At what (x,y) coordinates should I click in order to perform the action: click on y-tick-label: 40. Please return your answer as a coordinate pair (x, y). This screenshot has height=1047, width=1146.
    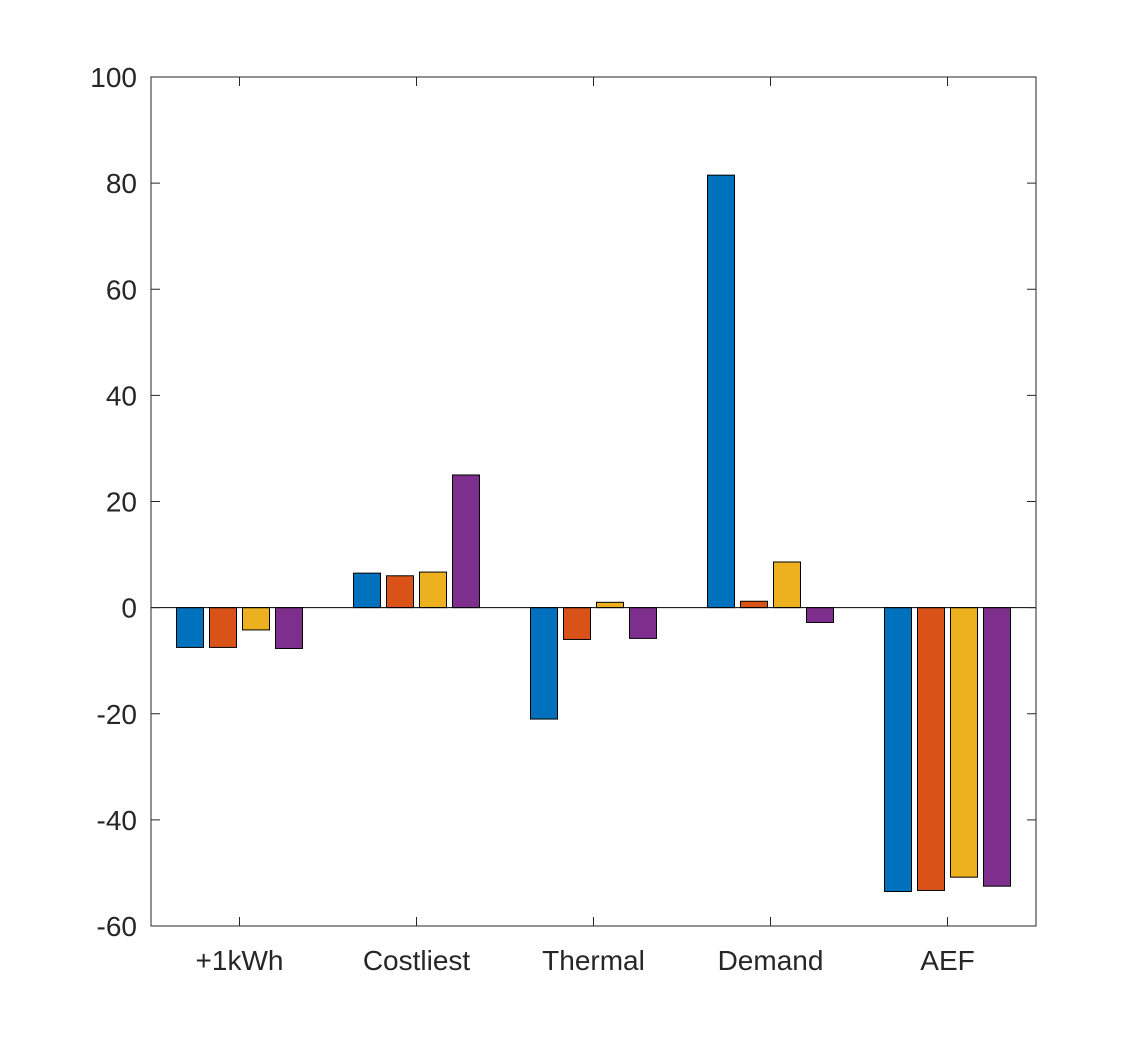
    Looking at the image, I should click on (121, 395).